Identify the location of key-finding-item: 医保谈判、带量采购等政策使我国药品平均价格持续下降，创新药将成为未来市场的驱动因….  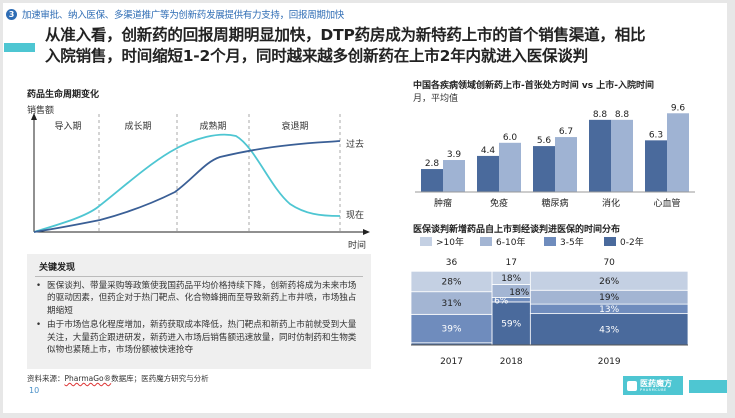
(196, 298).